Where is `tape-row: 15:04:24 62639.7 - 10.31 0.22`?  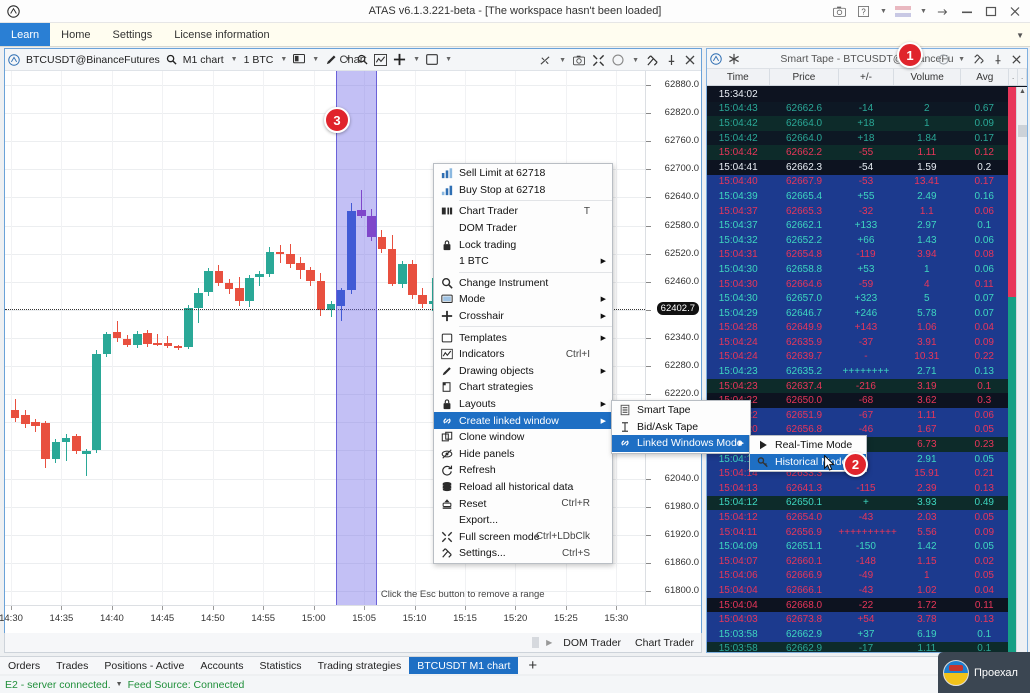 tape-row: 15:04:24 62639.7 - 10.31 0.22 is located at coordinates (857, 357).